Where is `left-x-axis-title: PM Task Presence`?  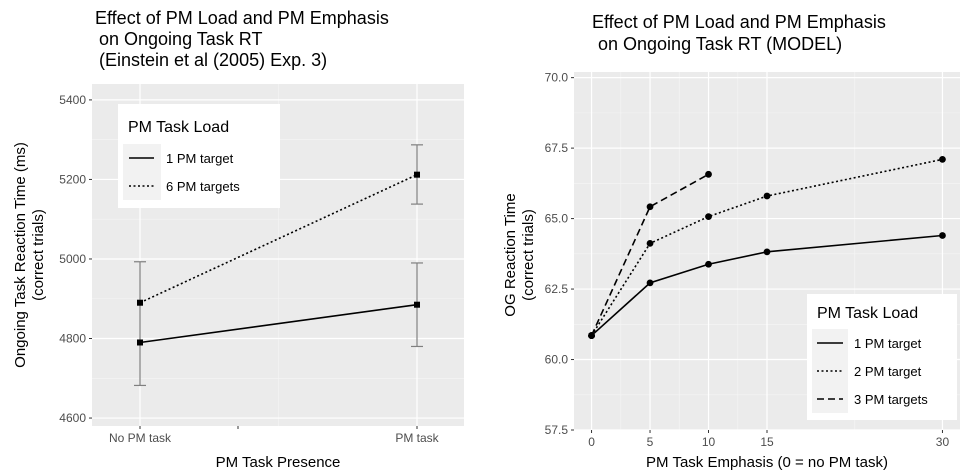
left-x-axis-title: PM Task Presence is located at coordinates (278, 462).